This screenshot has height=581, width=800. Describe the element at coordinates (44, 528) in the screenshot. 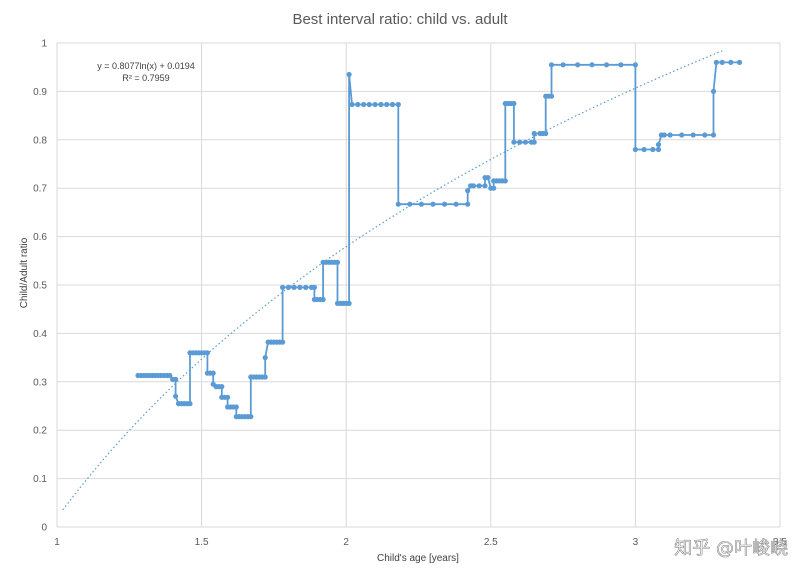

I see `y-tick-label: 0` at that location.